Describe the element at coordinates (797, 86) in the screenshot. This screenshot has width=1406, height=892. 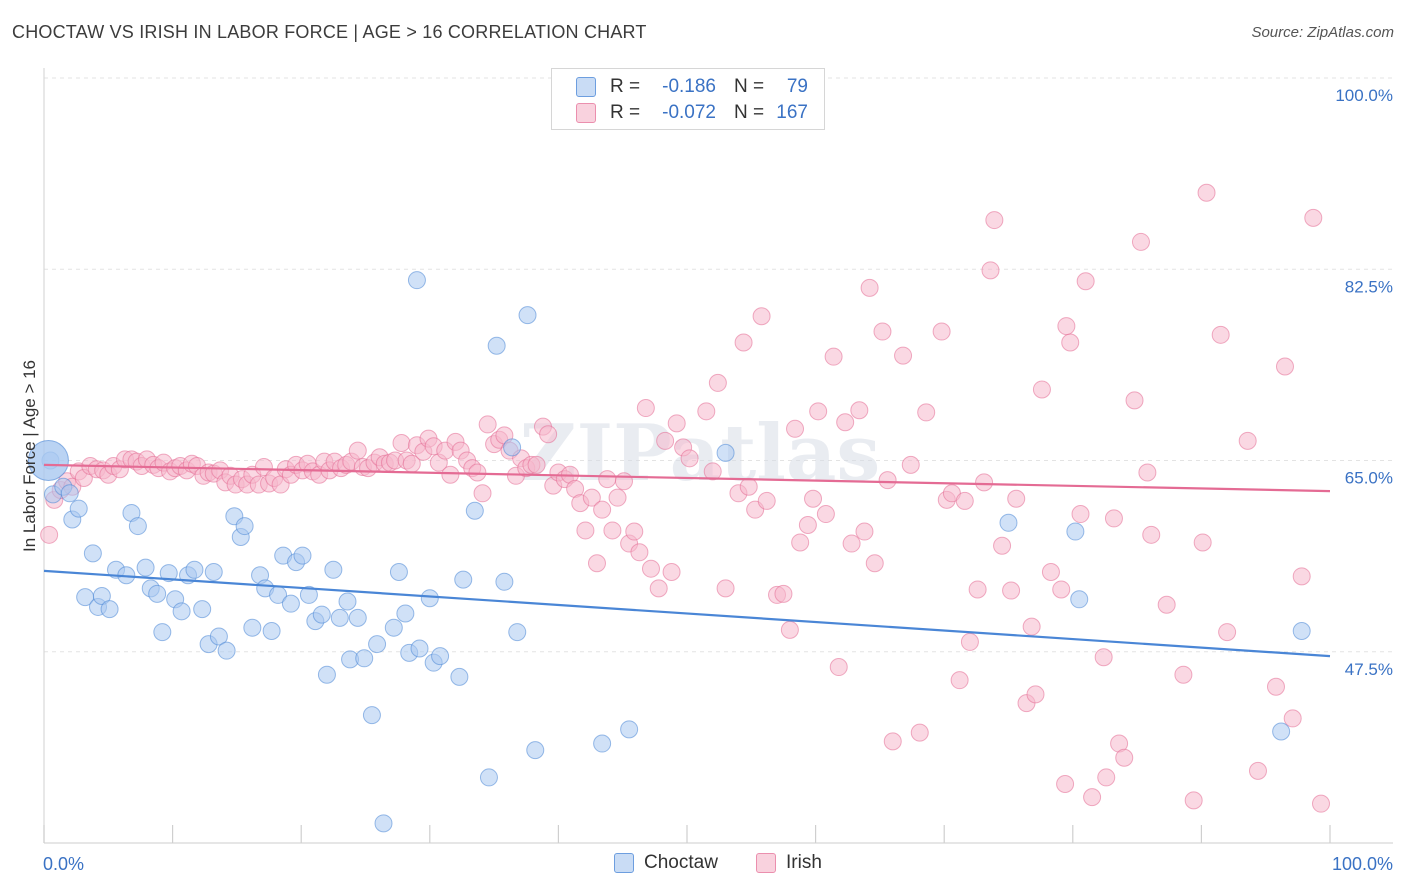
I see `legend-n-value: 79` at that location.